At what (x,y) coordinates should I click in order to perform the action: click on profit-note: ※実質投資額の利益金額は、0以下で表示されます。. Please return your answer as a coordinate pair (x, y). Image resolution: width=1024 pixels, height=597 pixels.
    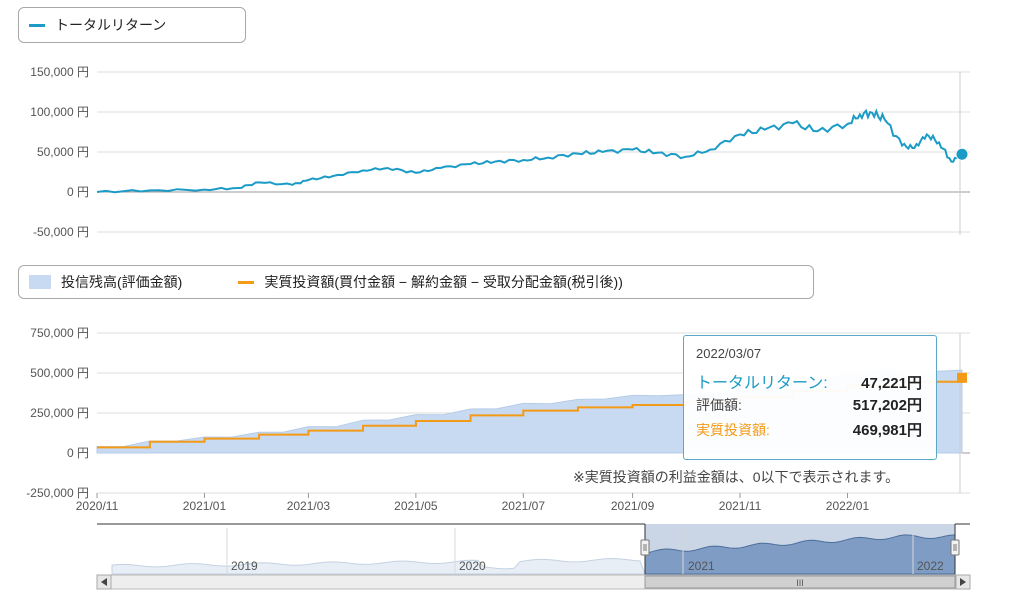
    Looking at the image, I should click on (736, 477).